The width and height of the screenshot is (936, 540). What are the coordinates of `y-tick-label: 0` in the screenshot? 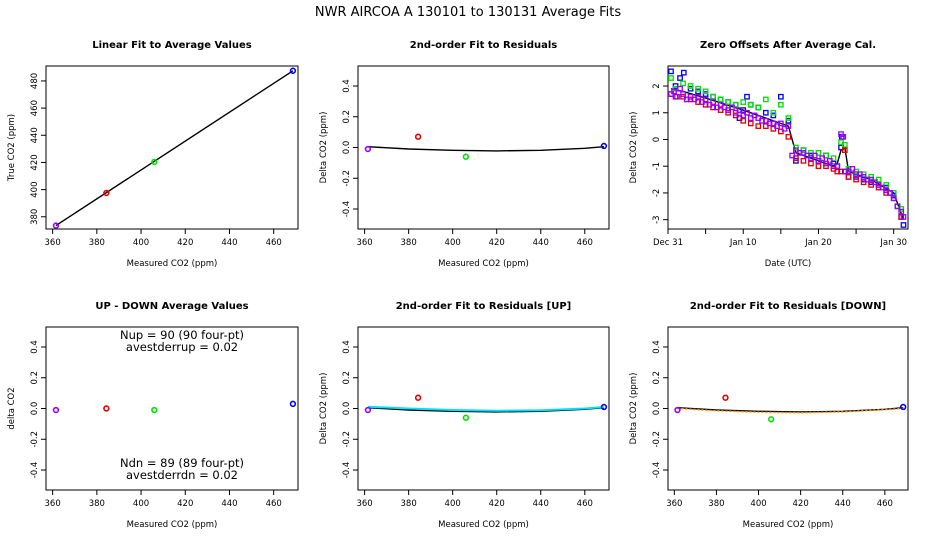 It's located at (657, 139).